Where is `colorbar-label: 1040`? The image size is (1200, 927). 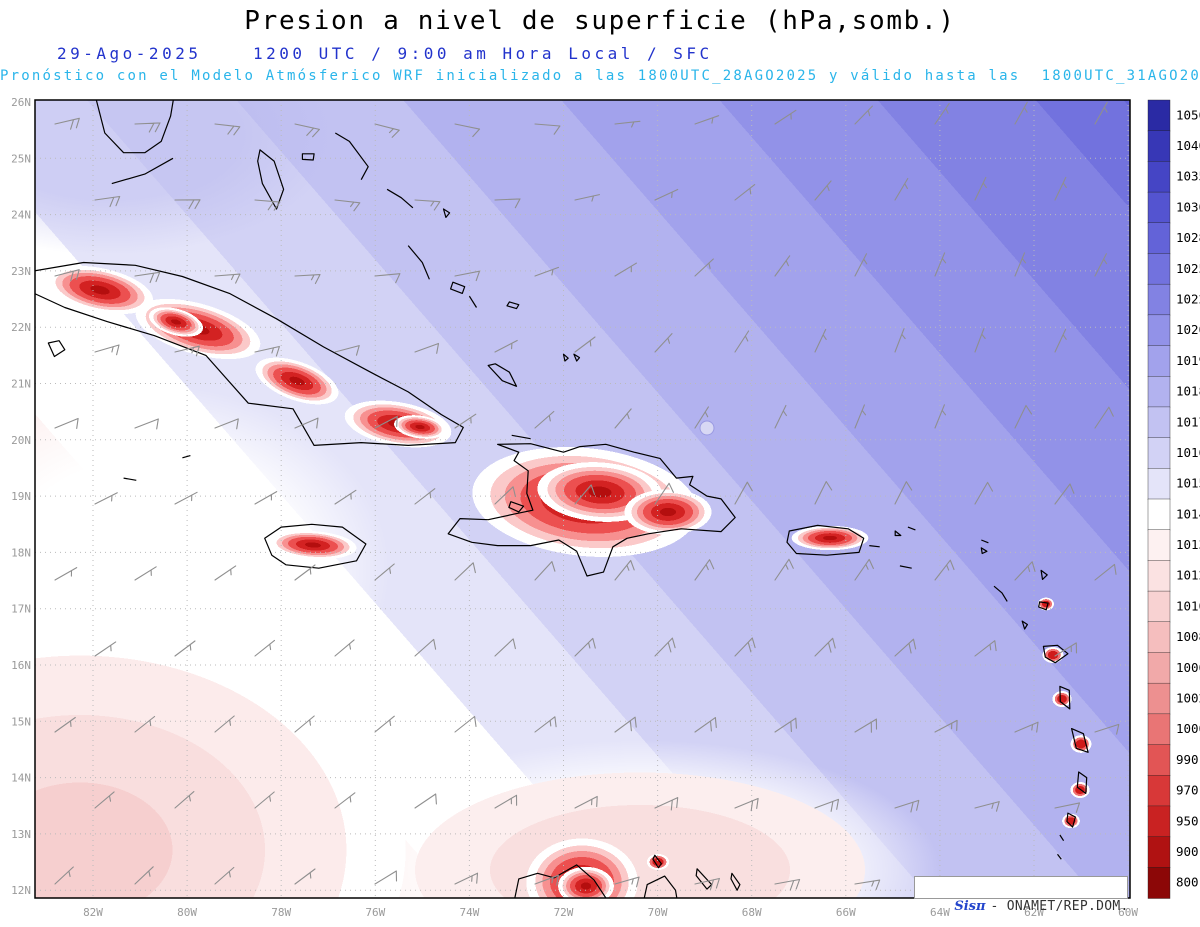 colorbar-label: 1040 is located at coordinates (1188, 145).